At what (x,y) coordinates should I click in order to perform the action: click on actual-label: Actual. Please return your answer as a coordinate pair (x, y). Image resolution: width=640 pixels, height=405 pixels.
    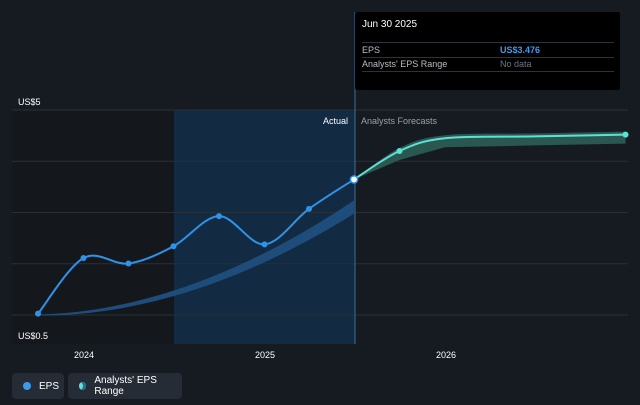
    Looking at the image, I should click on (335, 121).